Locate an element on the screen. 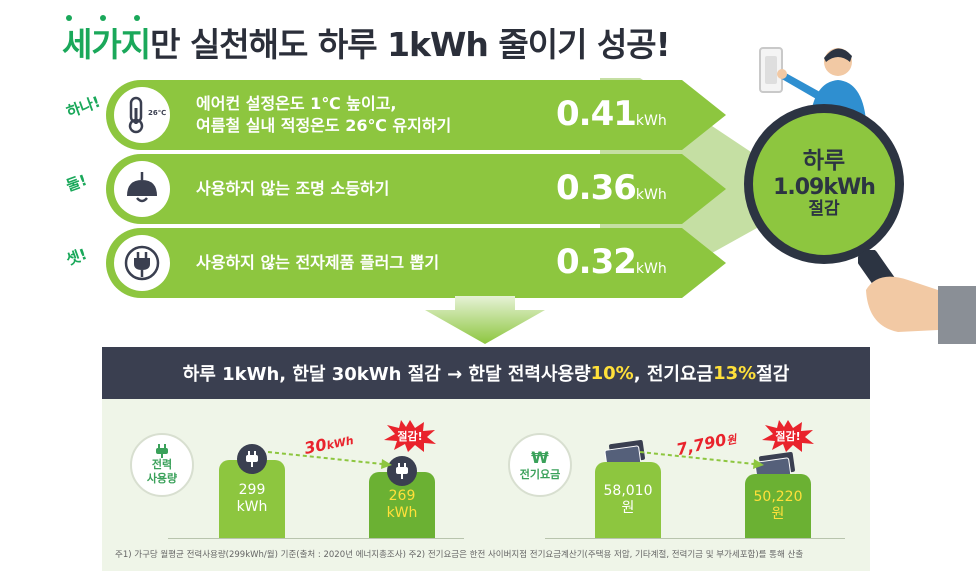  banner-bill-percent: 13% is located at coordinates (735, 373).